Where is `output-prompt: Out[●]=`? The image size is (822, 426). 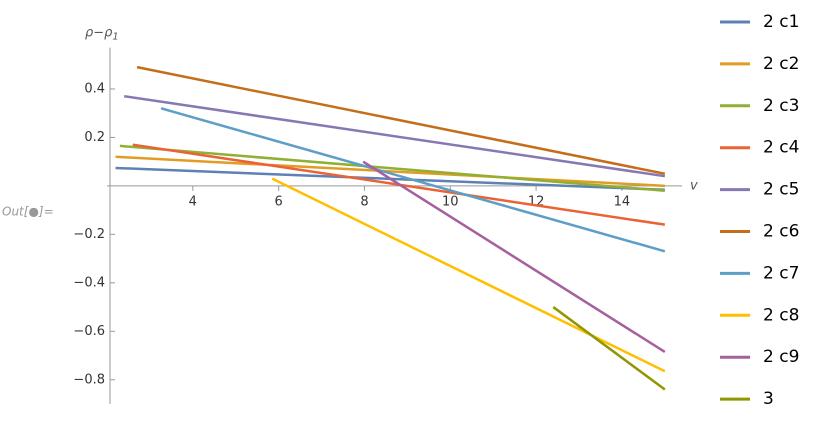
output-prompt: Out[●]= is located at coordinates (28, 212).